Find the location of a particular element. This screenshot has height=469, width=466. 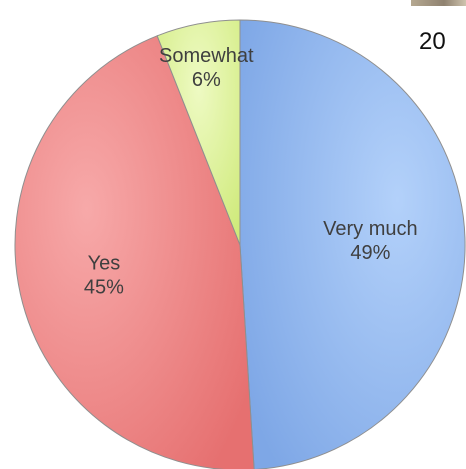

photo-corner is located at coordinates (438, 3).